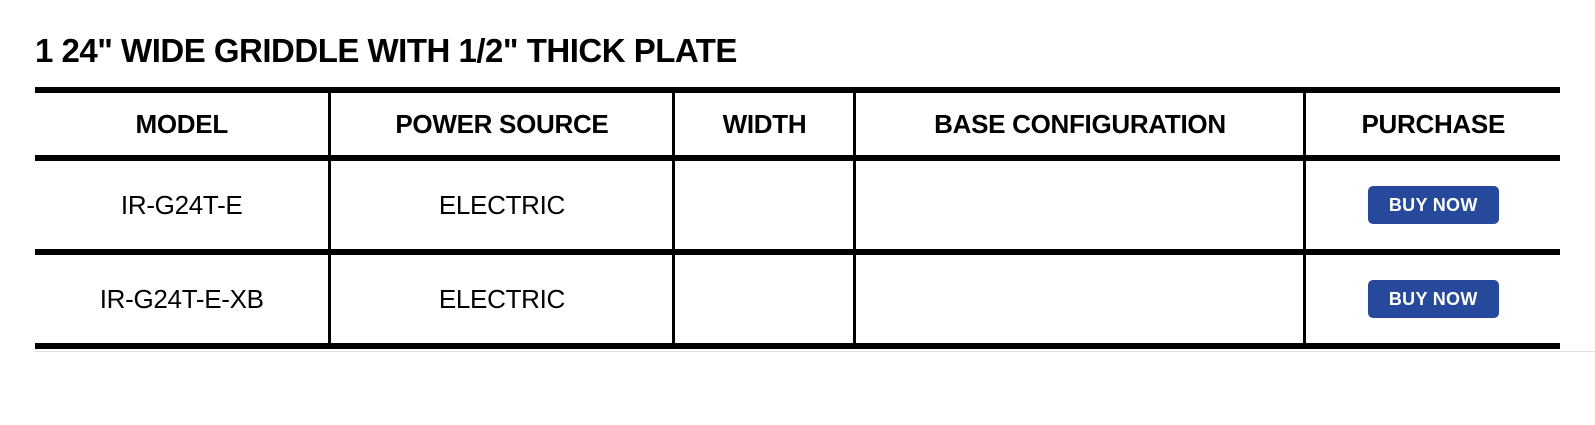 This screenshot has width=1595, height=425. I want to click on model-cell: IR-G24T-E-XB, so click(182, 300).